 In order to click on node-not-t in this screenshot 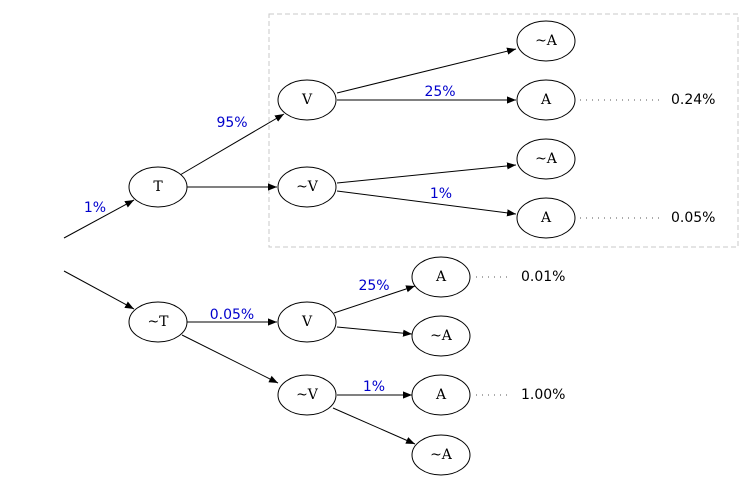, I will do `click(158, 322)`.